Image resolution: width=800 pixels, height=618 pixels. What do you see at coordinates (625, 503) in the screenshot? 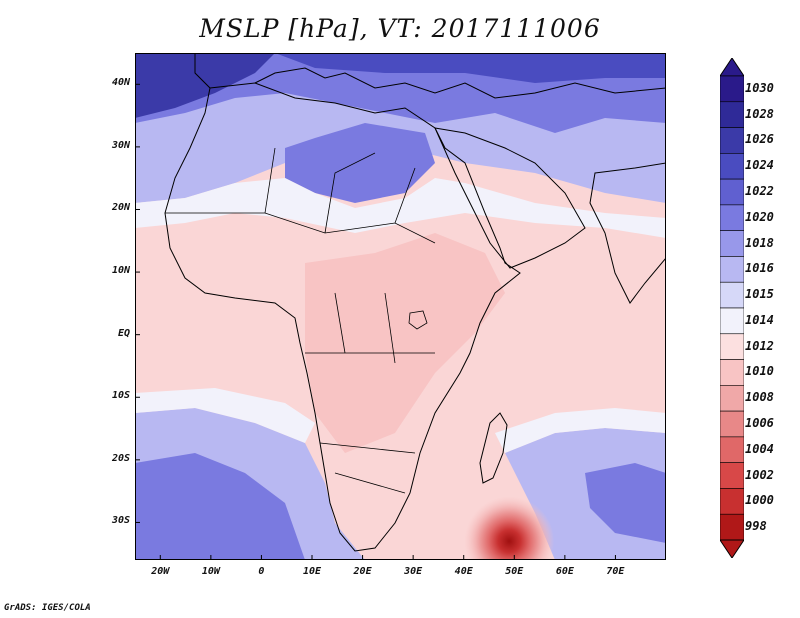
I see `southeast-high-inner` at bounding box center [625, 503].